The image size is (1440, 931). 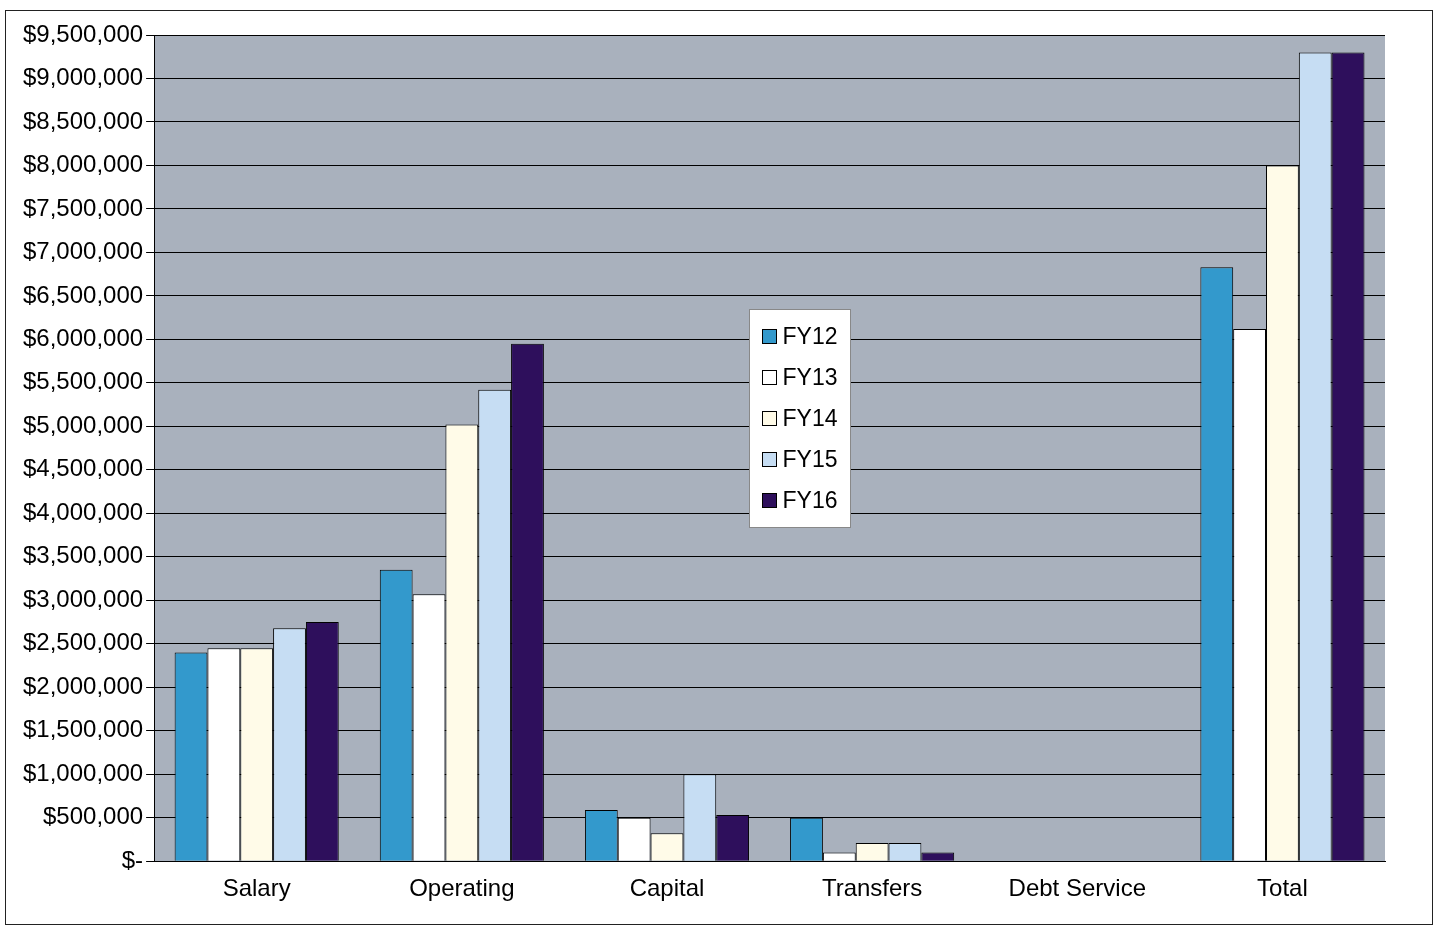 I want to click on y-tick-label: $8,500,000, so click(x=83, y=120).